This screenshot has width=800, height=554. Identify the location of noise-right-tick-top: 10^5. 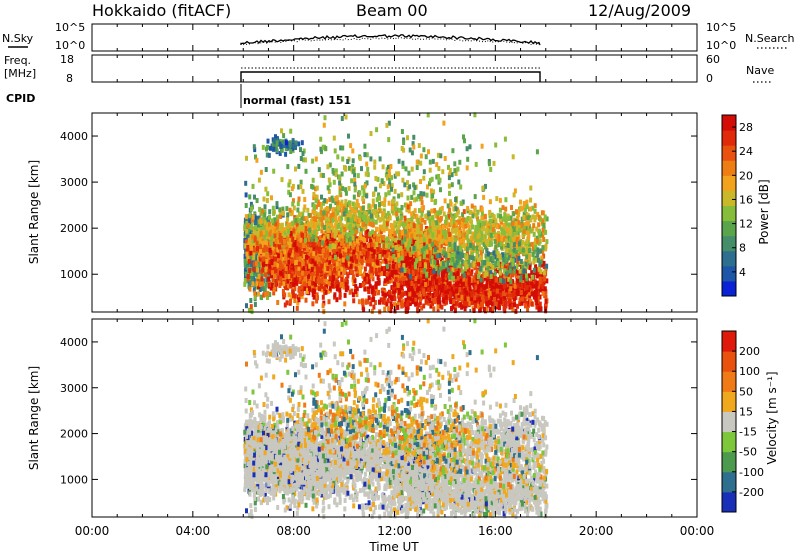
(721, 27).